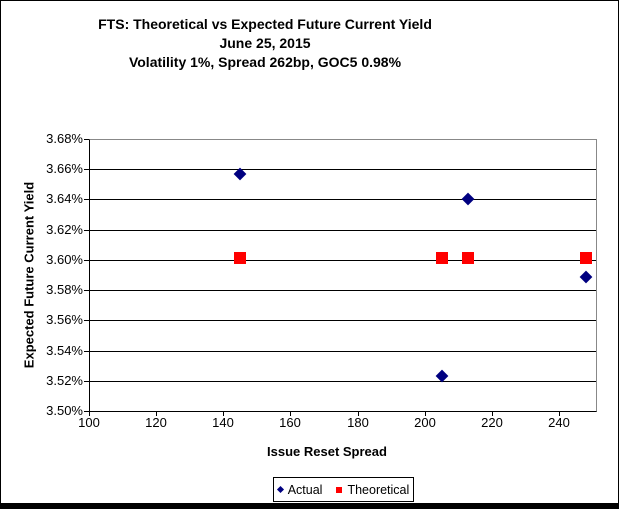  What do you see at coordinates (280, 489) in the screenshot?
I see `actual-diamond-icon` at bounding box center [280, 489].